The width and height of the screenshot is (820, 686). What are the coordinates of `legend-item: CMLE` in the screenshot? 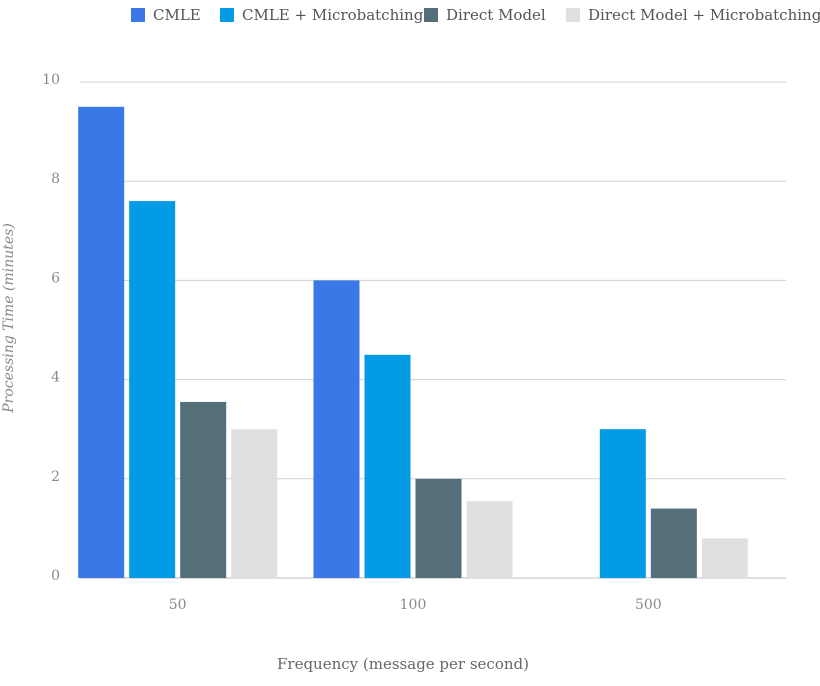 It's located at (166, 15).